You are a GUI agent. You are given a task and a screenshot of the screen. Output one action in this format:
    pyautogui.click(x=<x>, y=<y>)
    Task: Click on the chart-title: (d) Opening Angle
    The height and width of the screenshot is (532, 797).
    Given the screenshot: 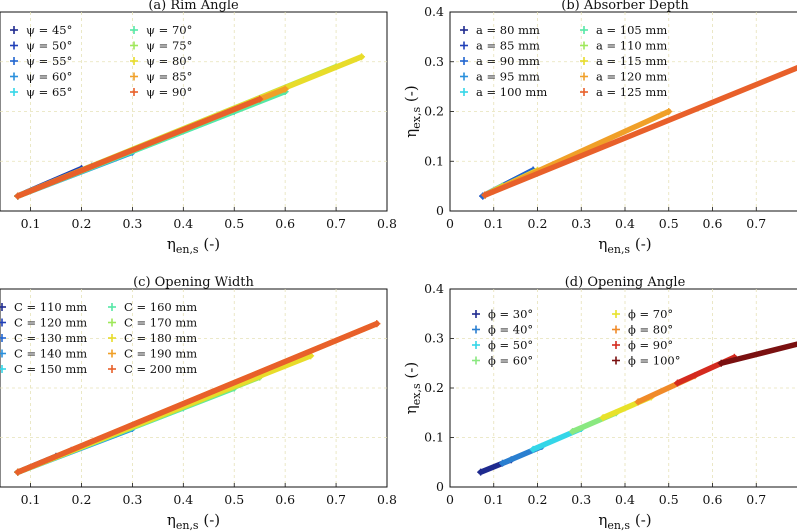 What is the action you would take?
    pyautogui.click(x=625, y=282)
    